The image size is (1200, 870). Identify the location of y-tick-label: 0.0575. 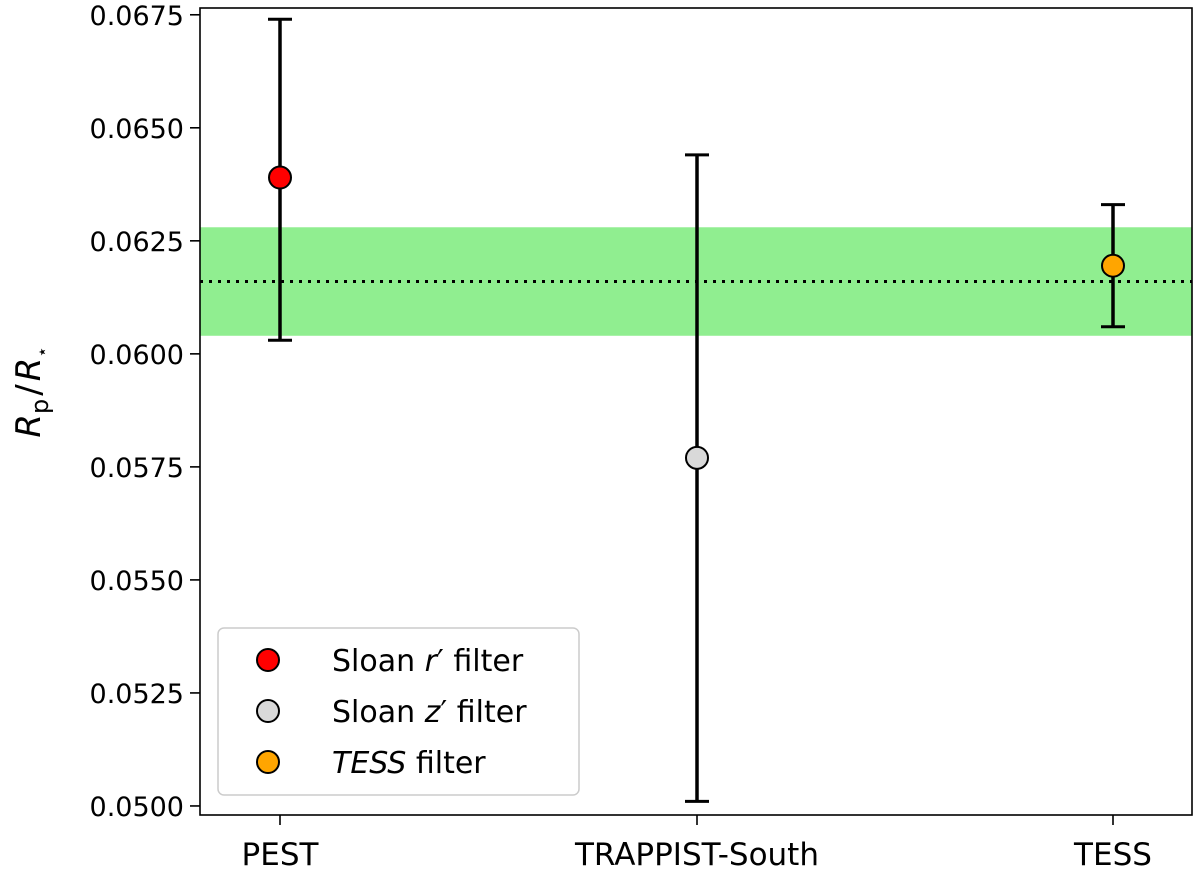
(137, 468).